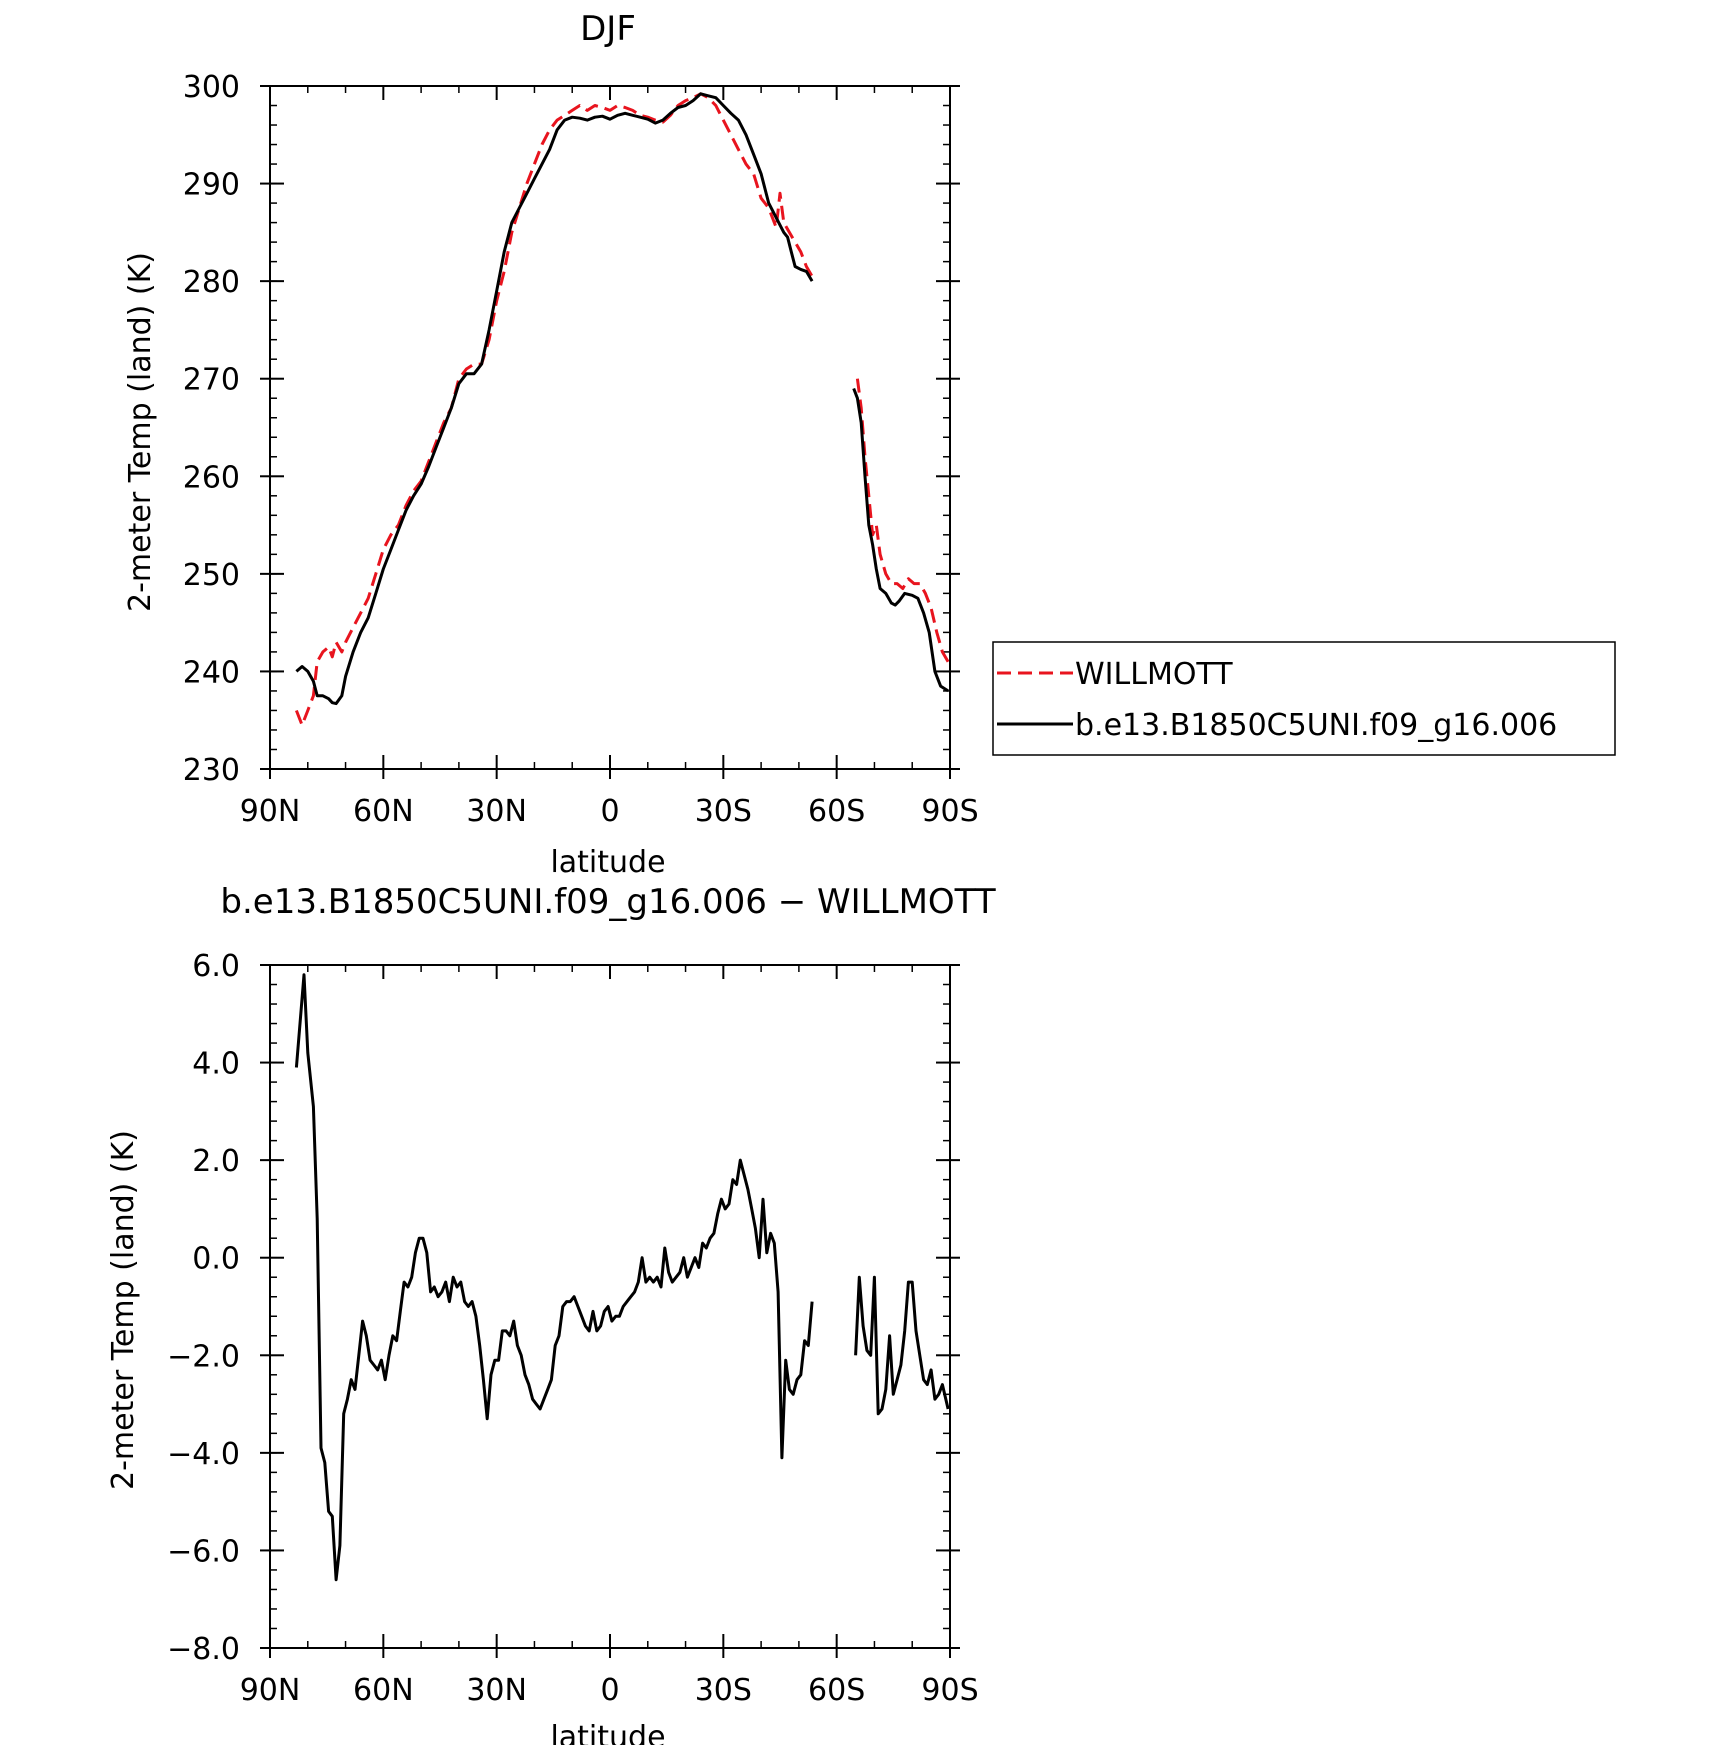  I want to click on legend: WILLMOTT b.e13.B1850C5UNI.f09_g16.006, so click(1304, 698).